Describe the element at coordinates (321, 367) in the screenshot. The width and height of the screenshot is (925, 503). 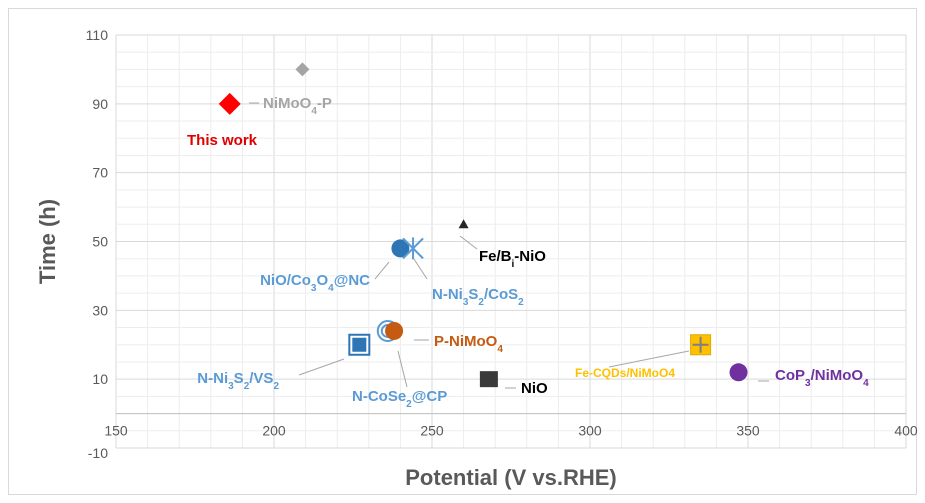
I see `leader-line-n-ni3s2-vs2` at that location.